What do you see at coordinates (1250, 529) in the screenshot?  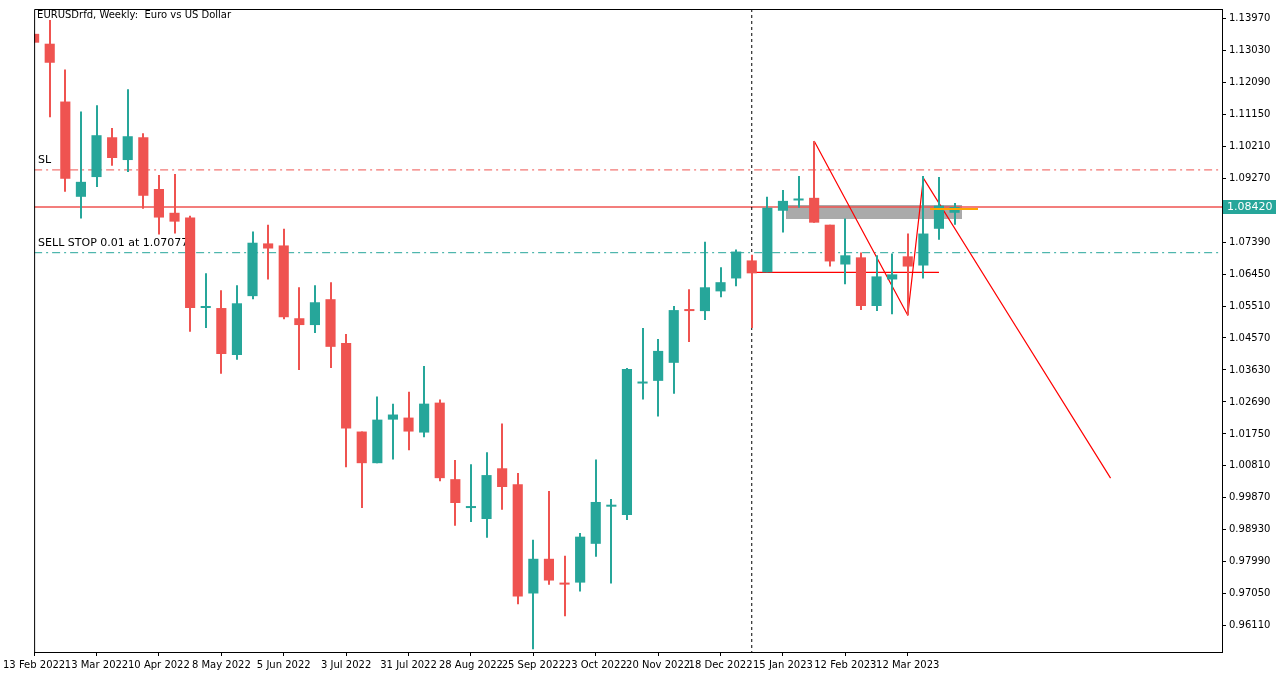 I see `y-tick-label: 0.98930` at bounding box center [1250, 529].